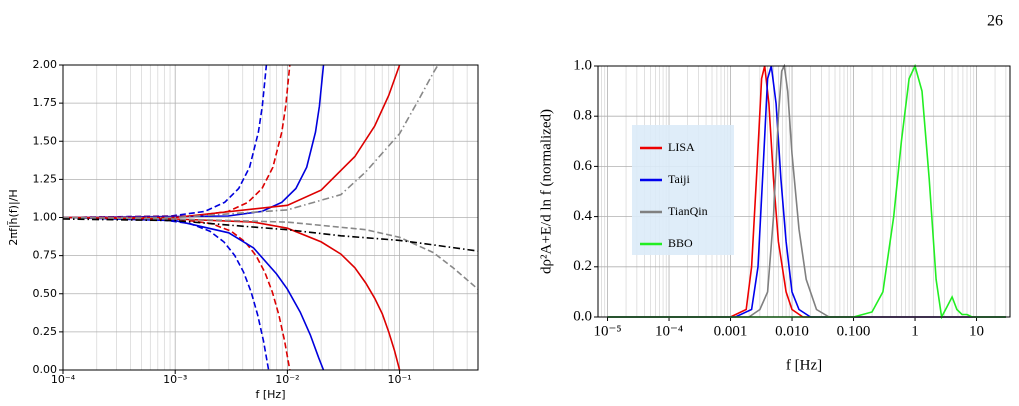 The width and height of the screenshot is (1019, 406). What do you see at coordinates (45, 331) in the screenshot?
I see `y-tick-label: 0.25` at bounding box center [45, 331].